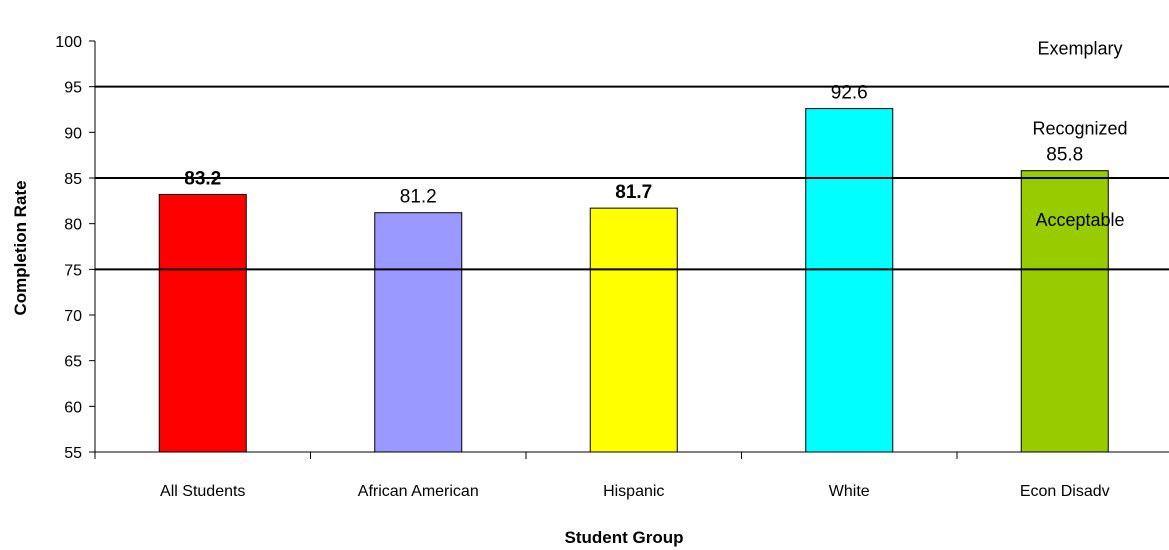 The image size is (1169, 550). I want to click on x-category-label: Hispanic, so click(633, 491).